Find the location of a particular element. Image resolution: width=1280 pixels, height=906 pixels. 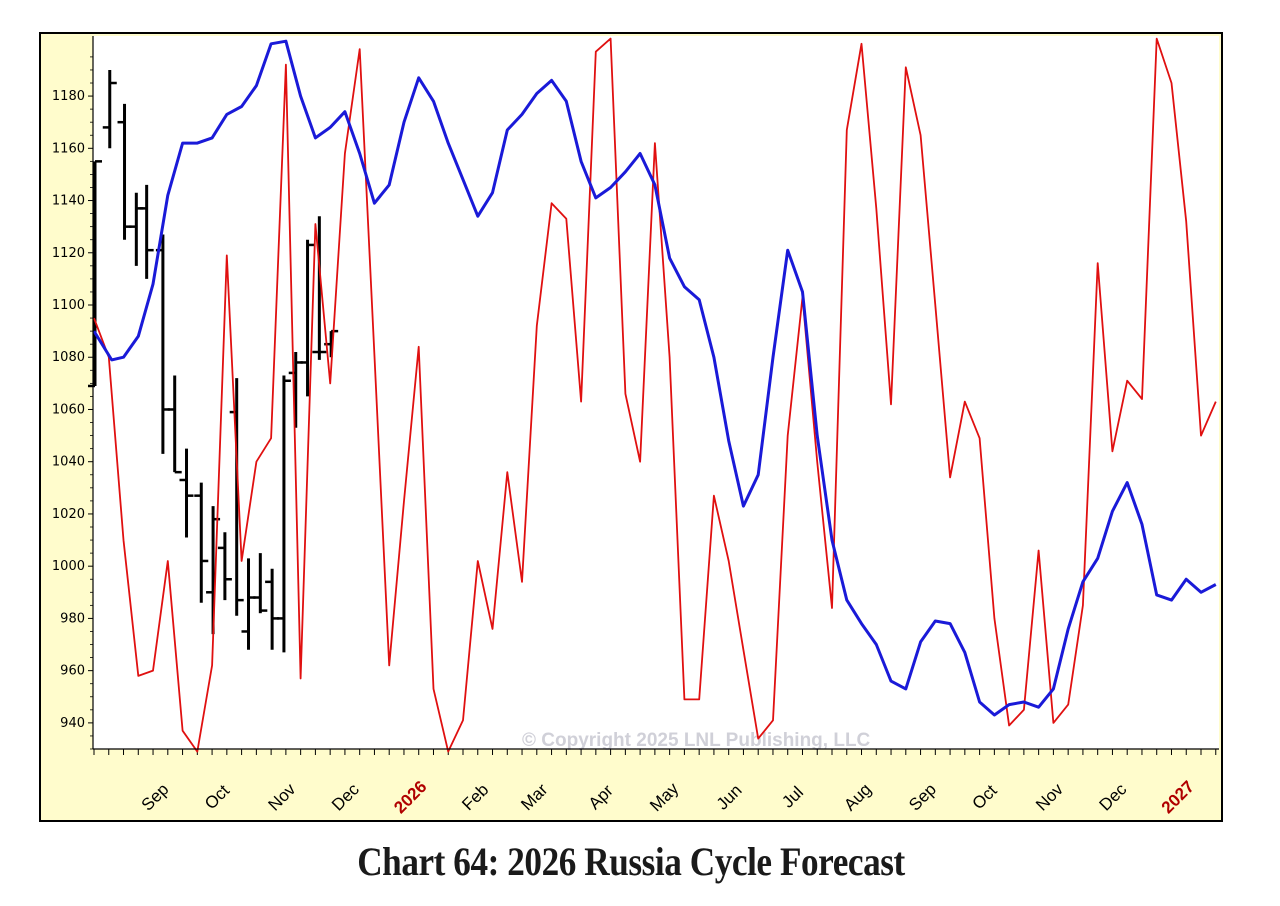

y-tick-label: 1040 is located at coordinates (68, 462).